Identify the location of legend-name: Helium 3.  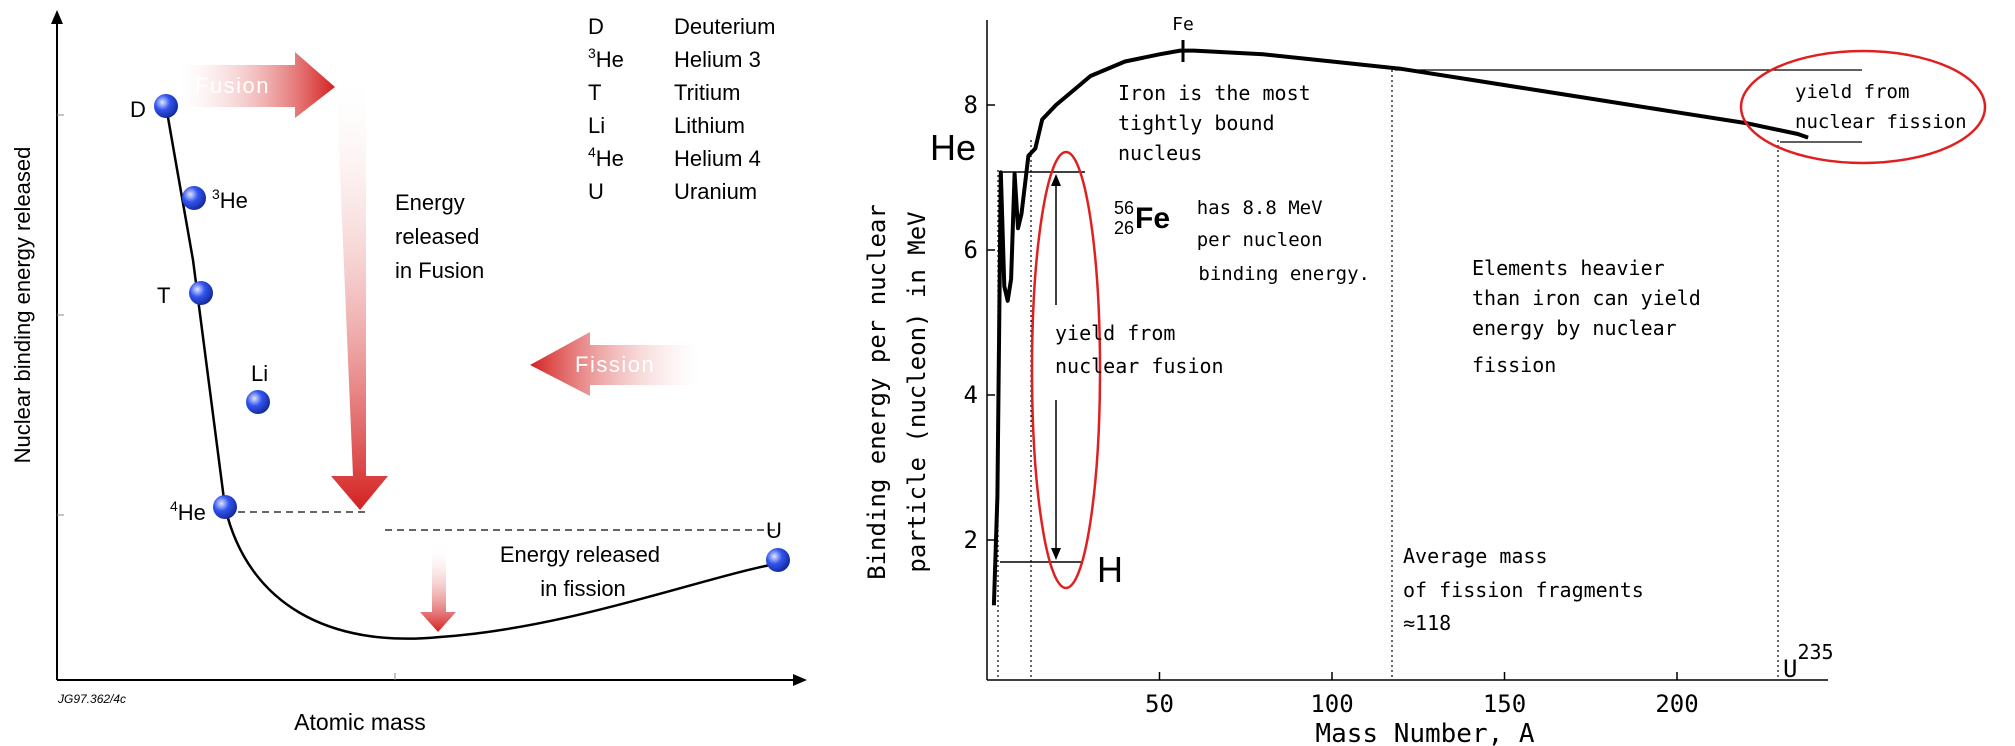
(717, 59).